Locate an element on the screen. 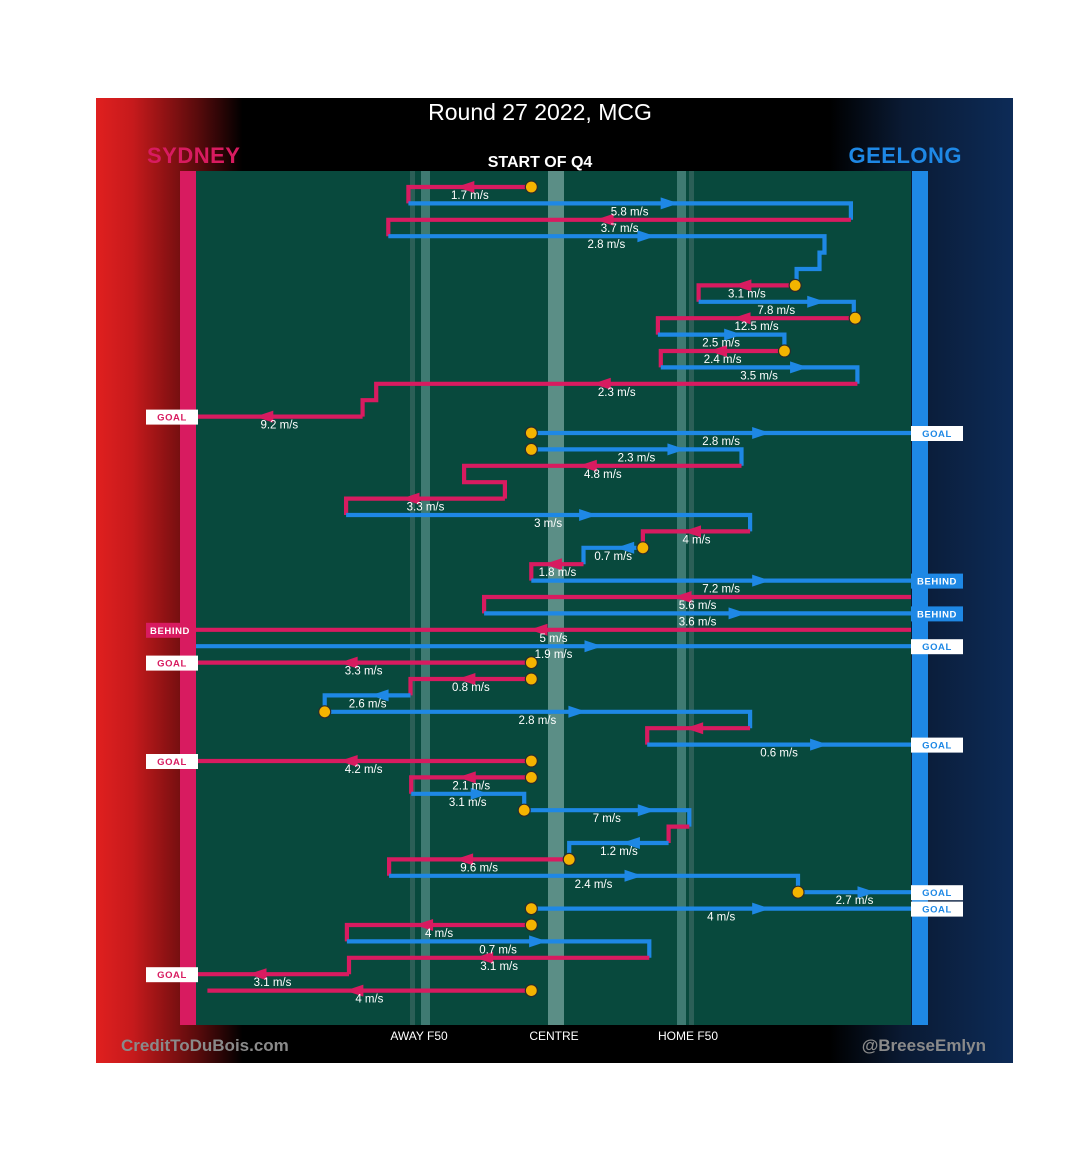 Image resolution: width=1080 pixels, height=1175 pixels. speed-label: 2.1 m/s is located at coordinates (471, 786).